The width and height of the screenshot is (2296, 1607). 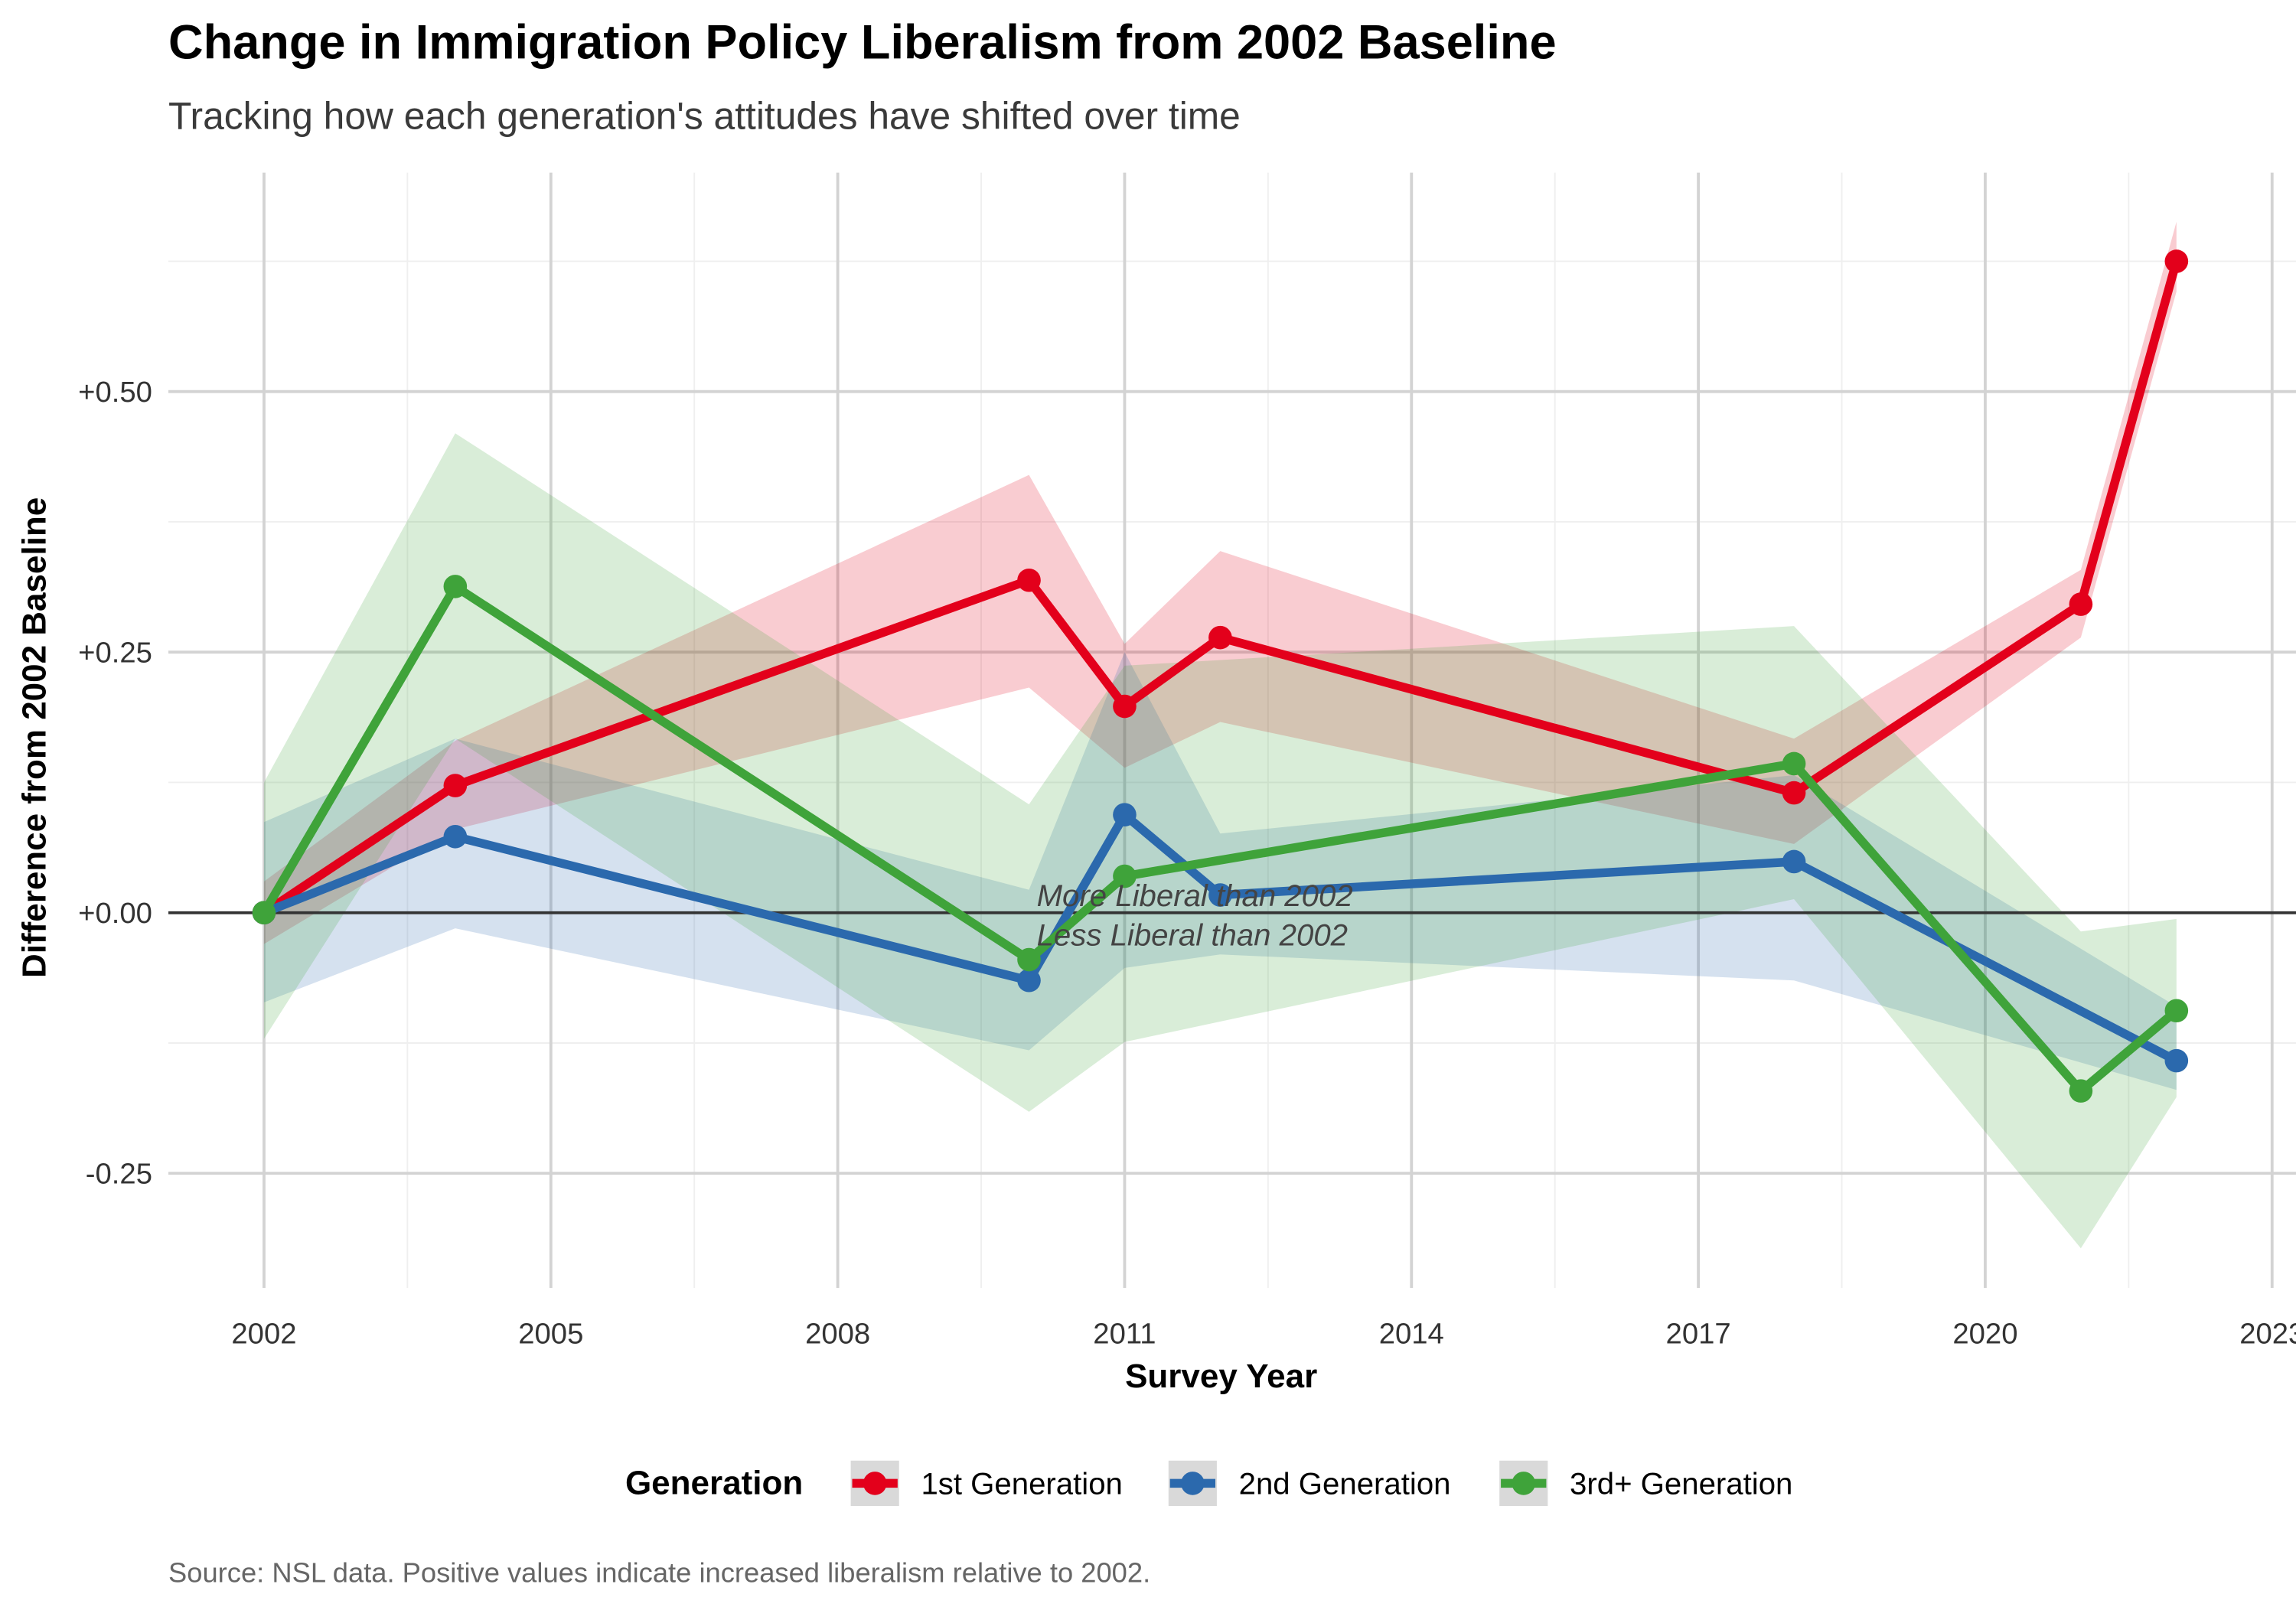 I want to click on y-axis-title: Difference from 2002 Baseline, so click(x=34, y=737).